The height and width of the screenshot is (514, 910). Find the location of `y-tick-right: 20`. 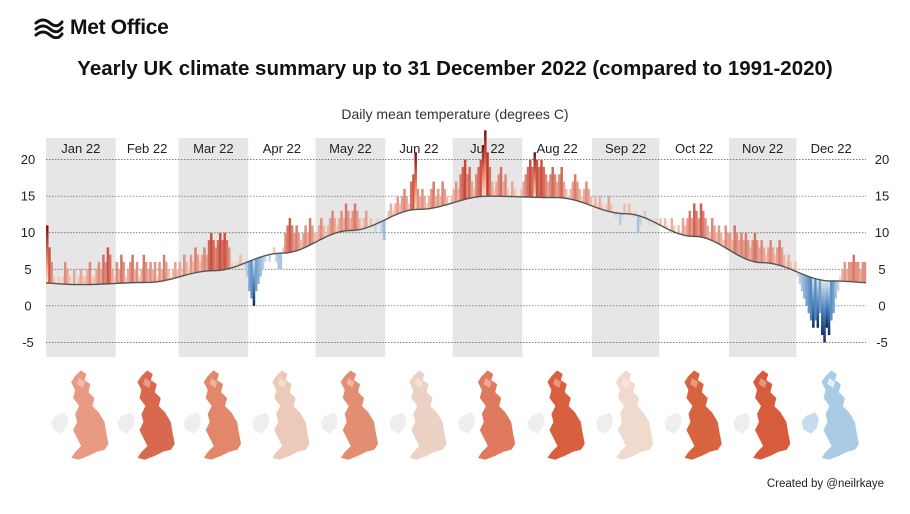

y-tick-right: 20 is located at coordinates (882, 159).